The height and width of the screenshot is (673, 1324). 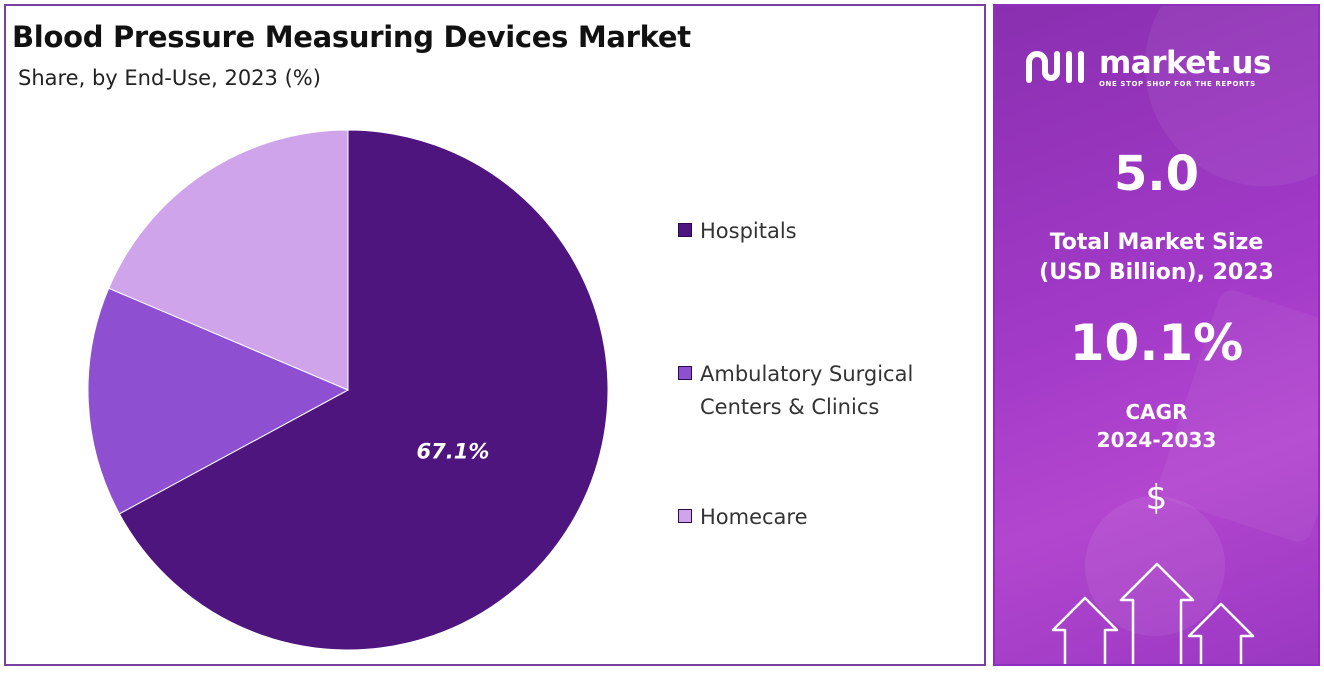 I want to click on legend-item: Homecare, so click(x=743, y=517).